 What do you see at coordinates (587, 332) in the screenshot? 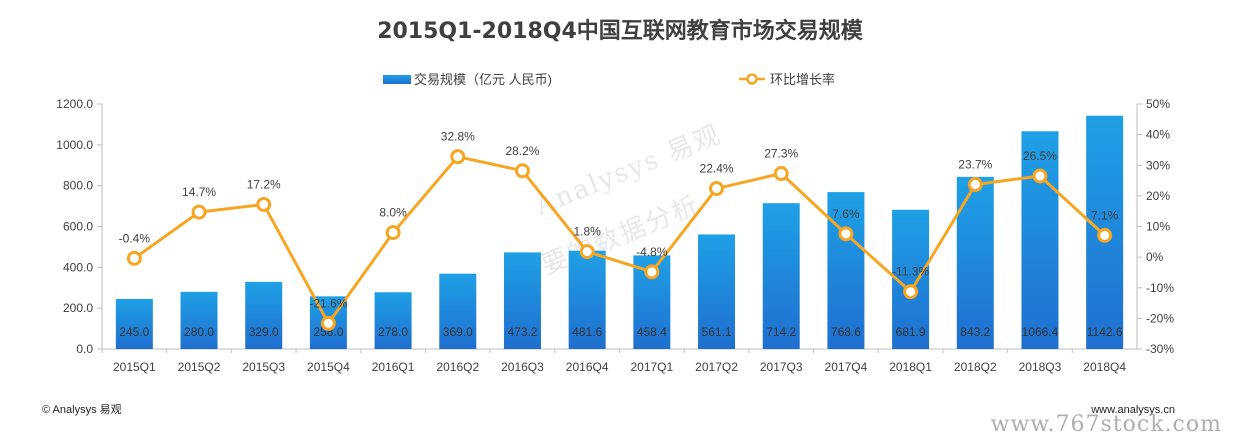
I see `bar-value-label: 481.6` at bounding box center [587, 332].